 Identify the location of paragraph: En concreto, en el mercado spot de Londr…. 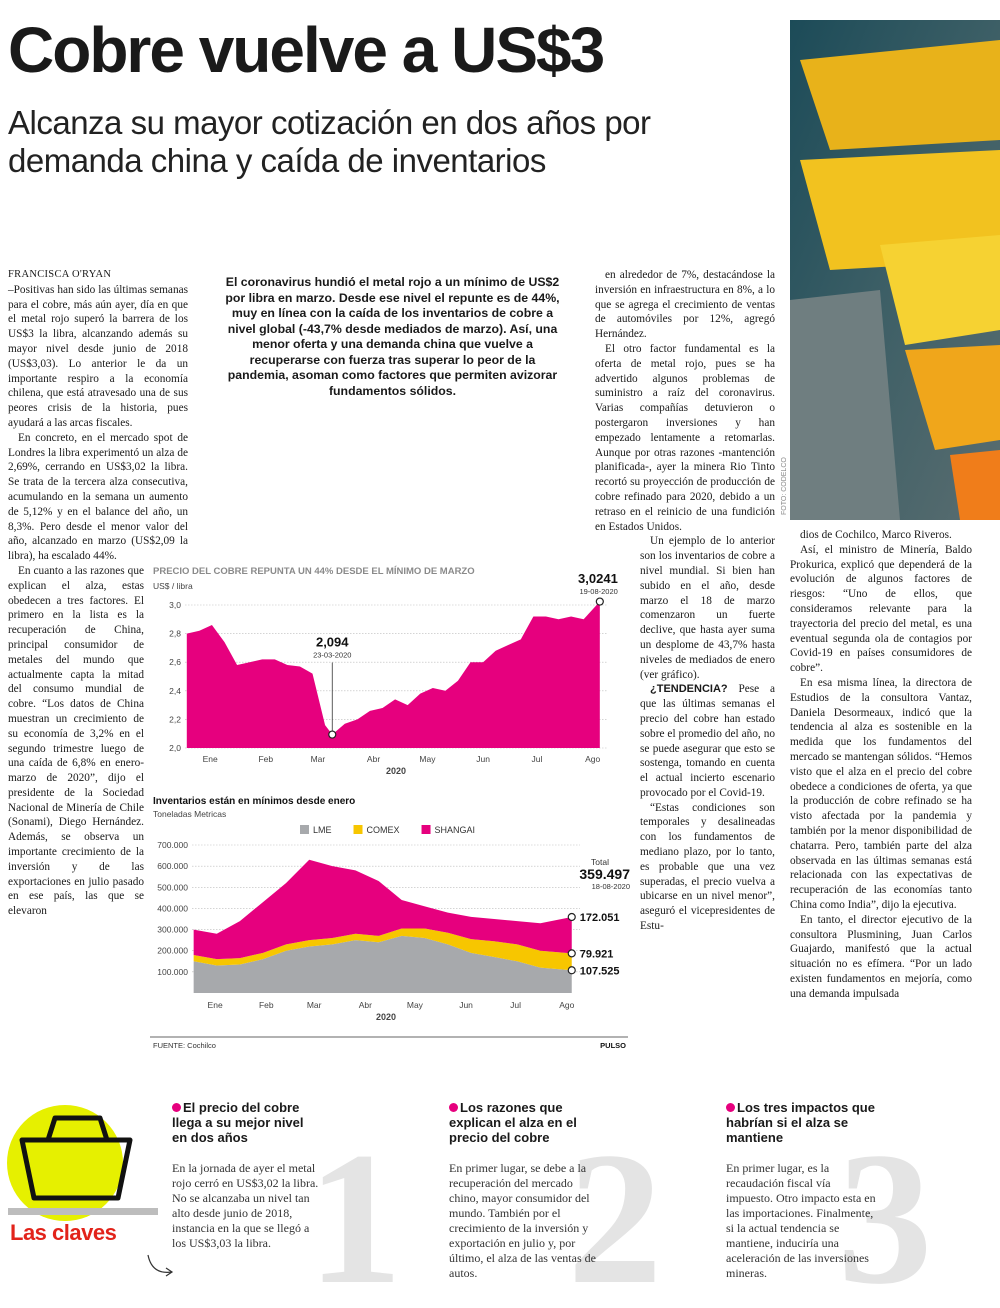
(98, 497).